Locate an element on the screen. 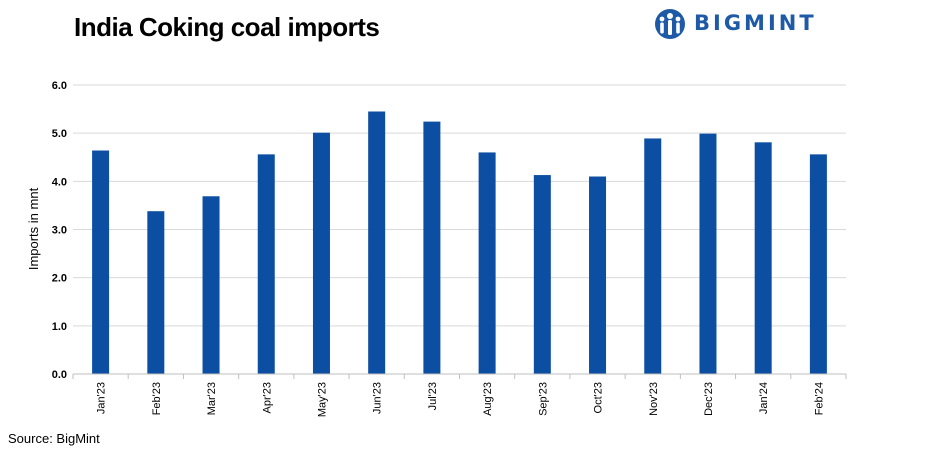 The width and height of the screenshot is (927, 459). source-note: Source: BigMint is located at coordinates (54, 438).